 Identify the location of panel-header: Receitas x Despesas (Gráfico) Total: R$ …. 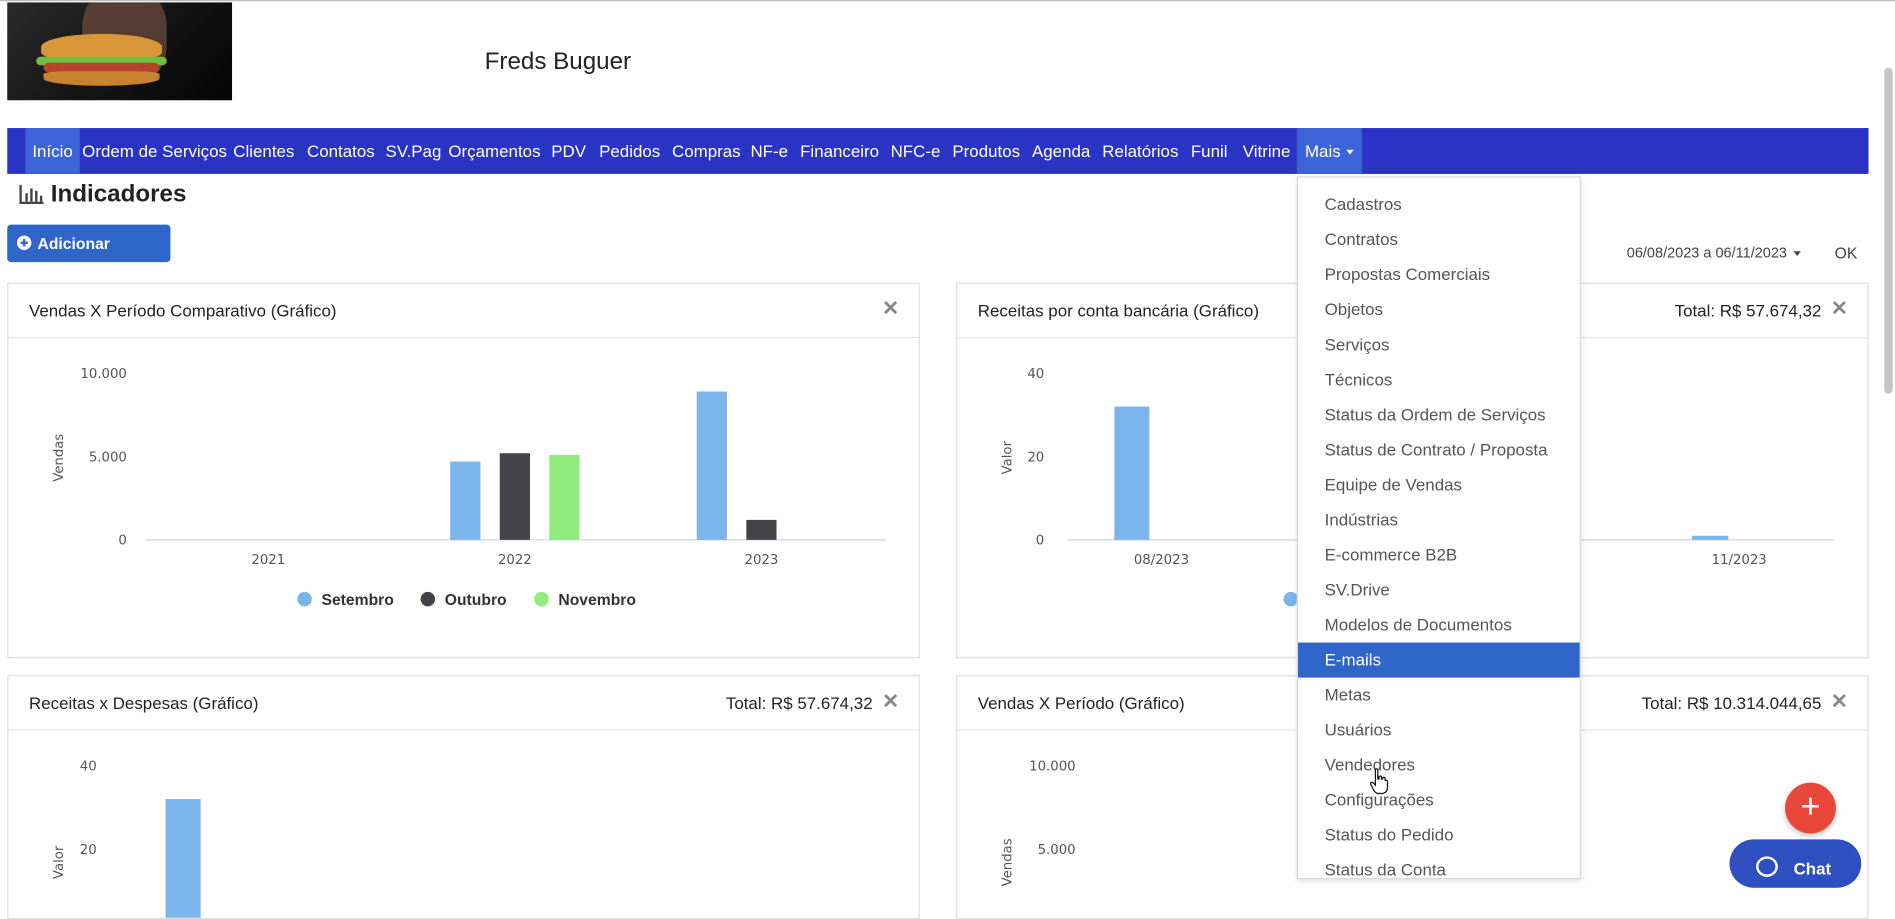
(463, 703).